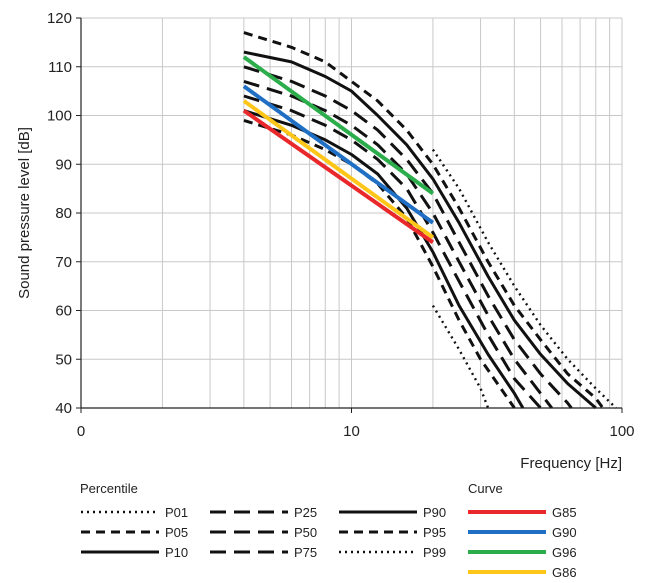  Describe the element at coordinates (351, 431) in the screenshot. I see `x-tick-label: 10` at that location.